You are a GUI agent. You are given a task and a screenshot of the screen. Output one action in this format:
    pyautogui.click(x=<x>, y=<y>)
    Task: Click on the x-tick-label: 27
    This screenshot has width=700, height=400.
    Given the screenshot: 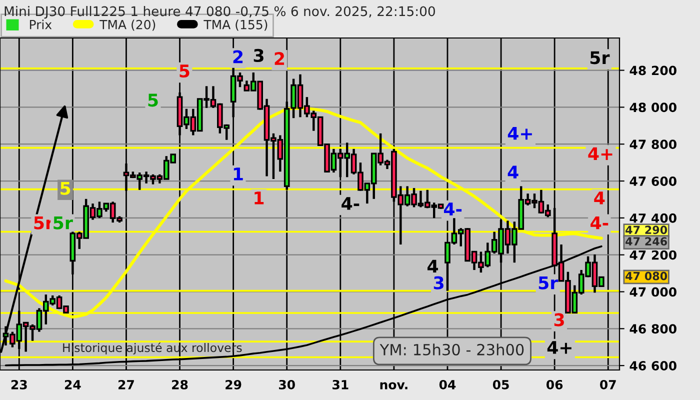 What is the action you would take?
    pyautogui.click(x=126, y=385)
    